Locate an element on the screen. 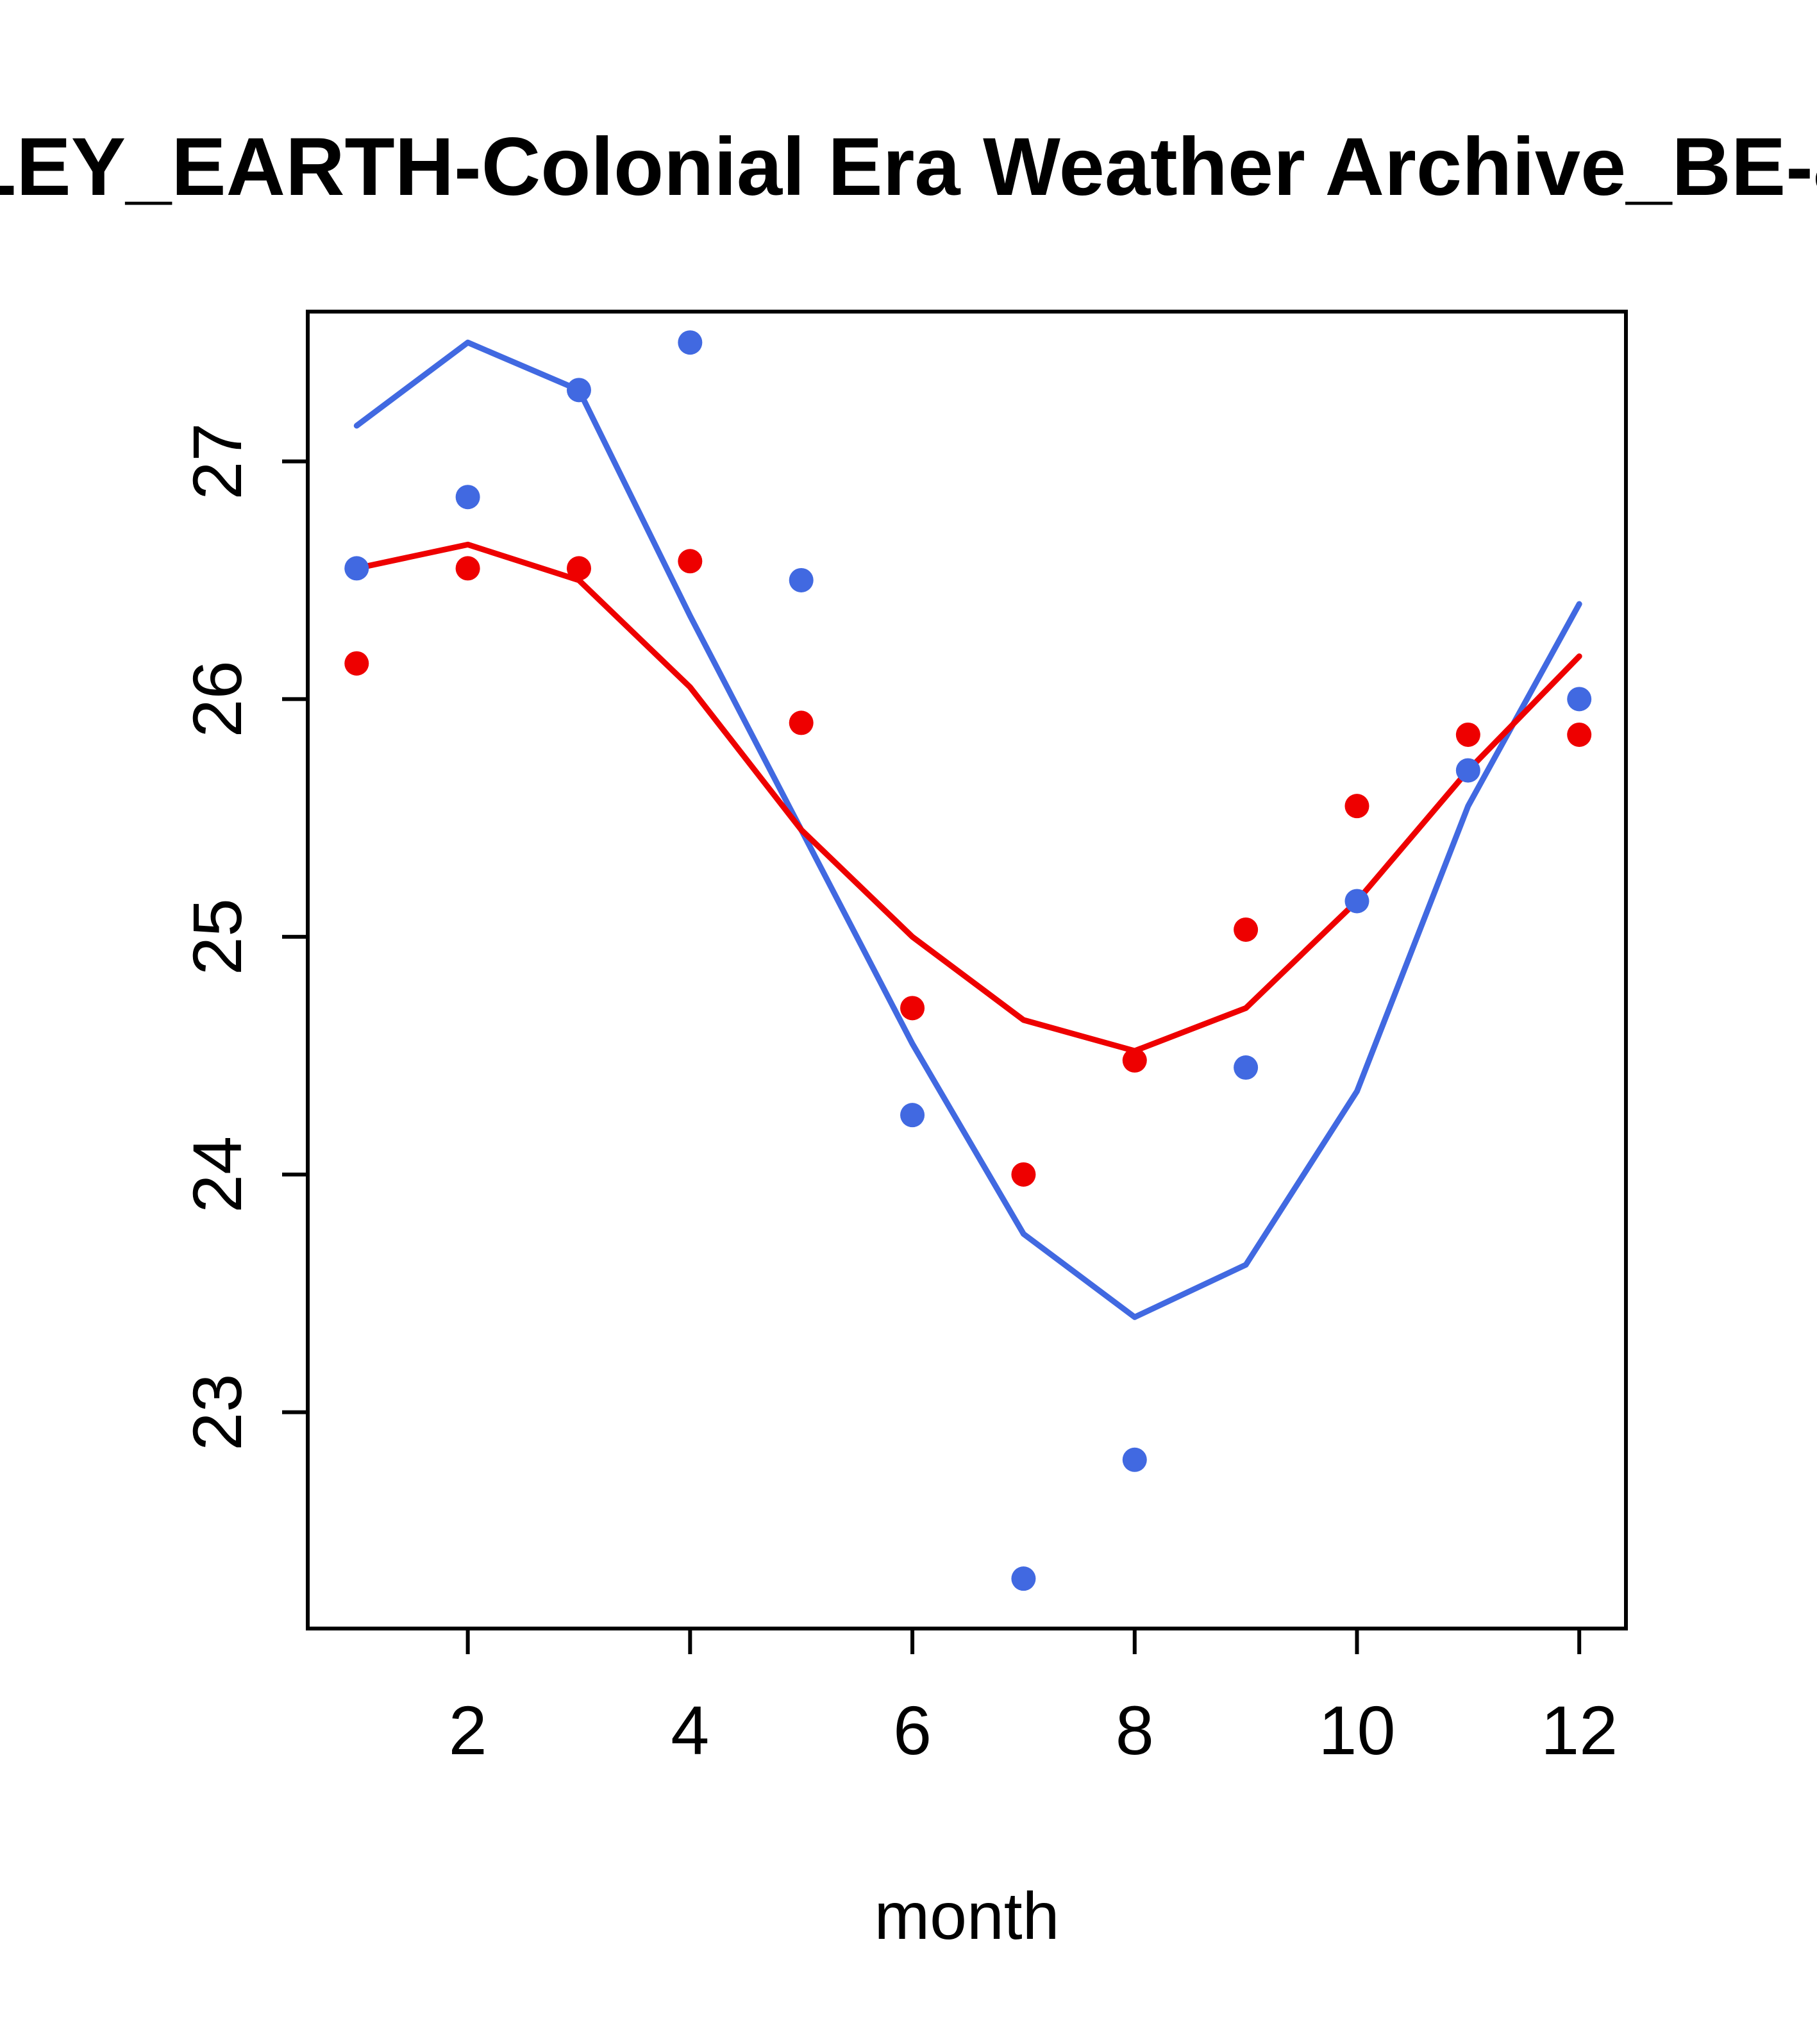  x-tick-label: 6 is located at coordinates (912, 1730).